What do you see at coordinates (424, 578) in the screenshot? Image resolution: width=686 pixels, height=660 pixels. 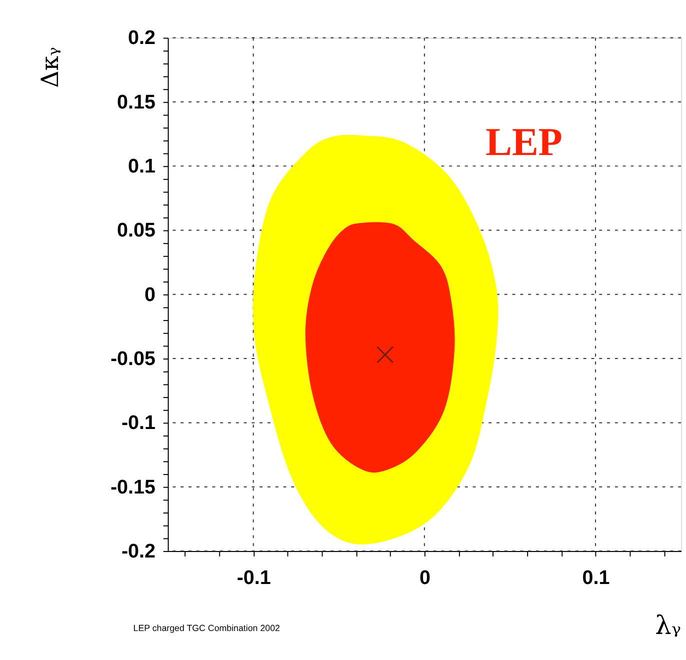 I see `x-tick-label: 0` at bounding box center [424, 578].